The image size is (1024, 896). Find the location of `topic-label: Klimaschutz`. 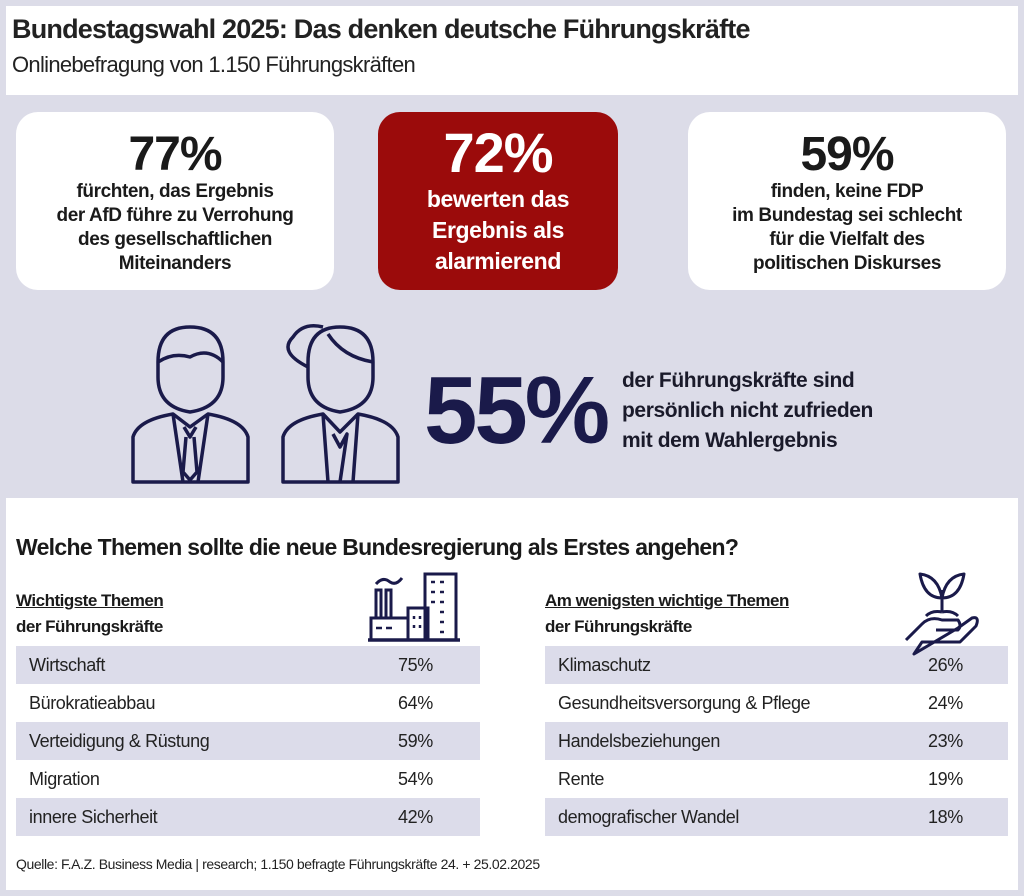

topic-label: Klimaschutz is located at coordinates (604, 664).